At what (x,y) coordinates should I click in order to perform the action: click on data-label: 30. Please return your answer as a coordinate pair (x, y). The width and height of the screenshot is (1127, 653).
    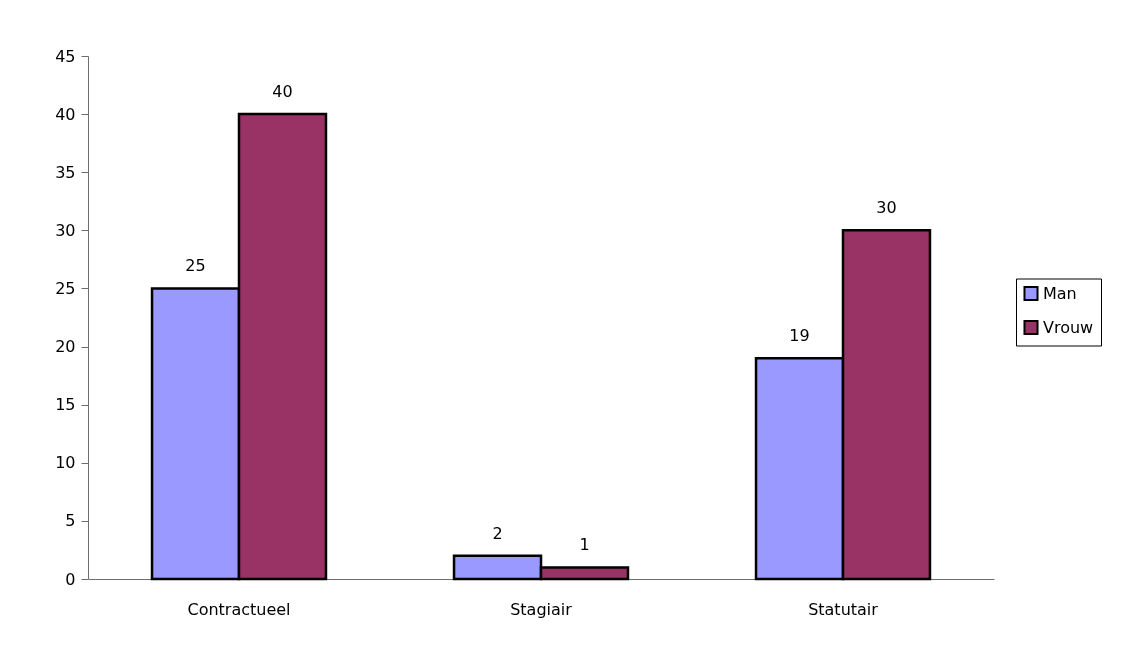
    Looking at the image, I should click on (886, 208).